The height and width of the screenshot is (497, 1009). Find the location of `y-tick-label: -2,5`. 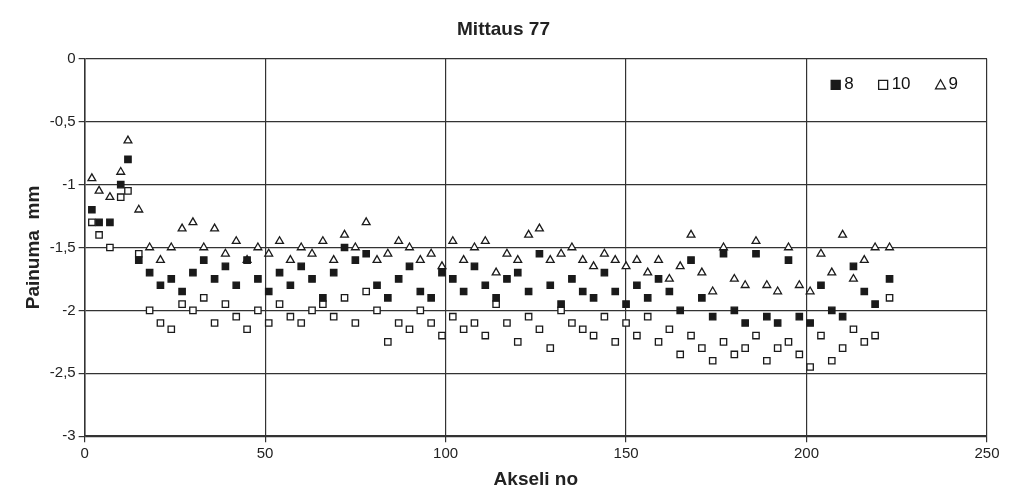

y-tick-label: -2,5 is located at coordinates (62, 372).